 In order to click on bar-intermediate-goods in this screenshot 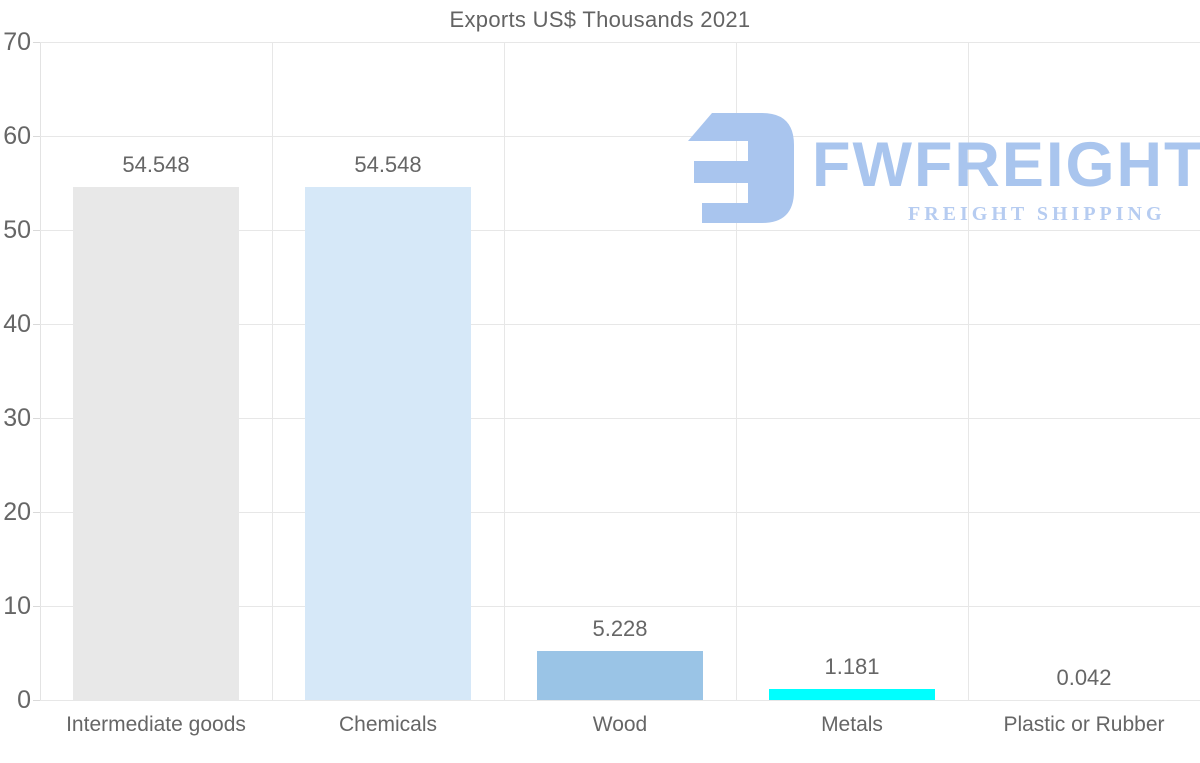, I will do `click(156, 443)`.